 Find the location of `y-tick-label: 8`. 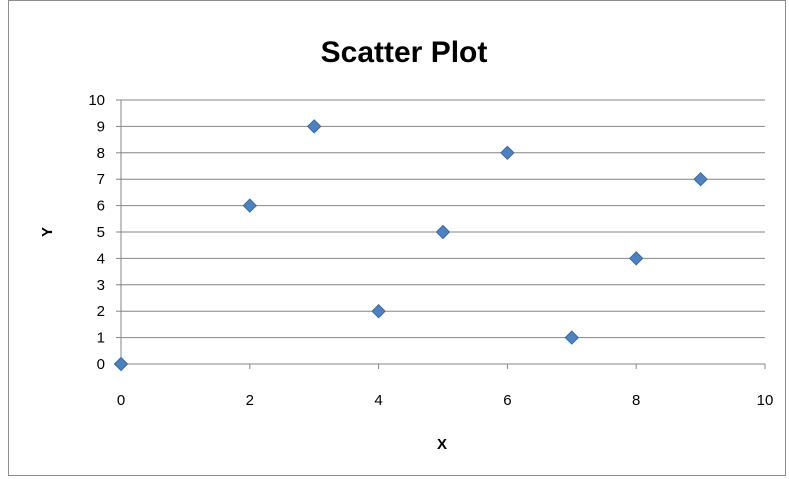

y-tick-label: 8 is located at coordinates (101, 153).